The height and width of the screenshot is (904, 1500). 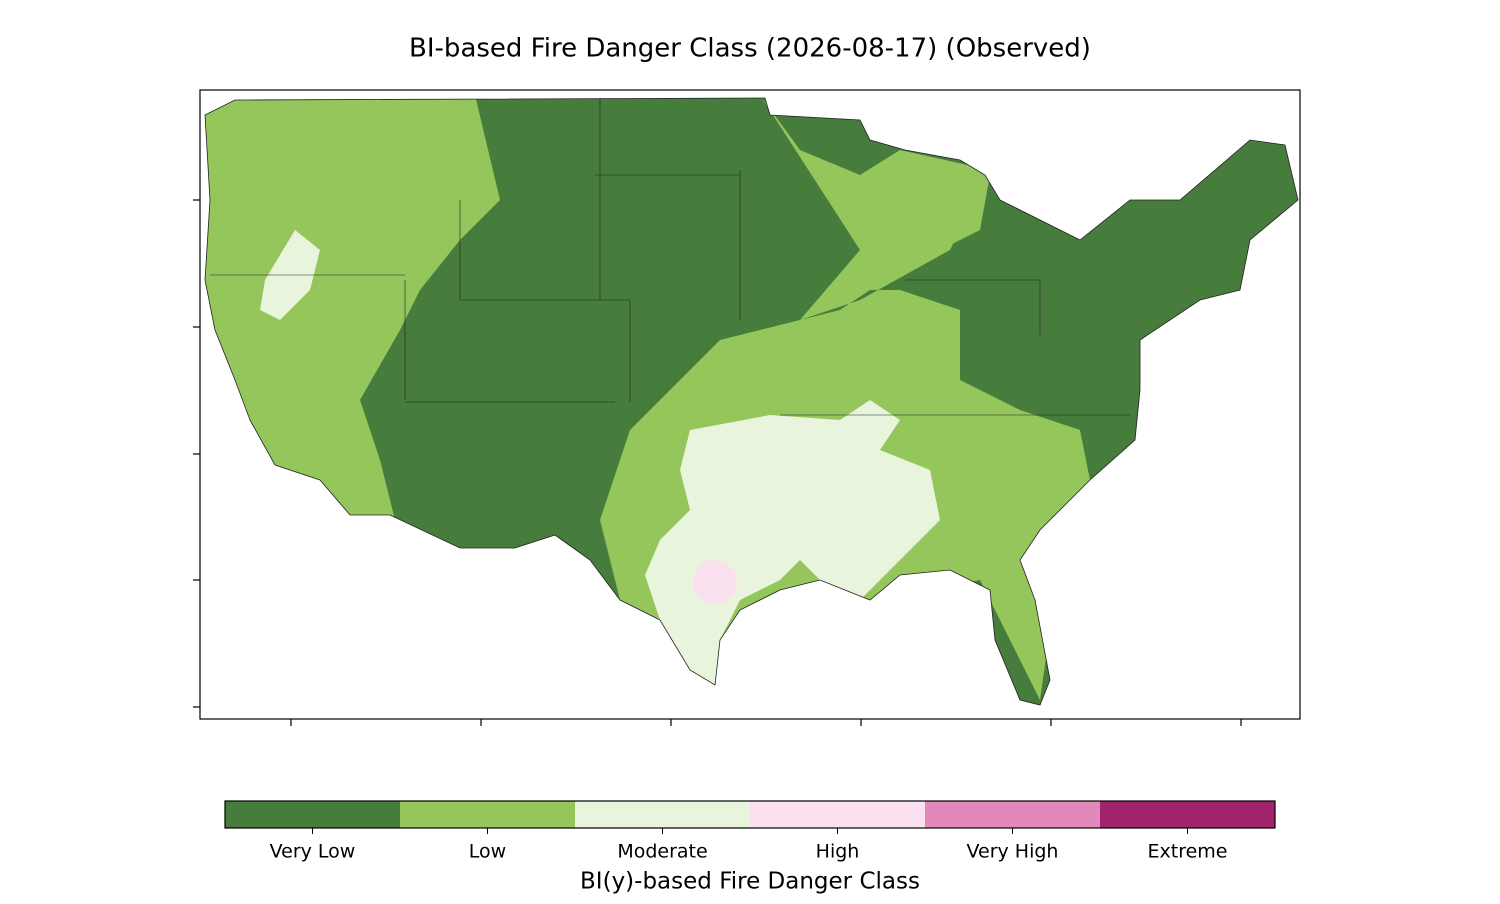 I want to click on colorbar-frame, so click(x=750, y=814).